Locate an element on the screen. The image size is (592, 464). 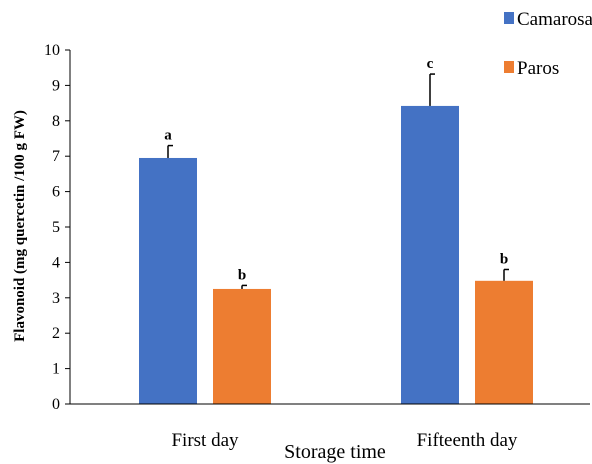
y-tick-label: 2 is located at coordinates (56, 333).